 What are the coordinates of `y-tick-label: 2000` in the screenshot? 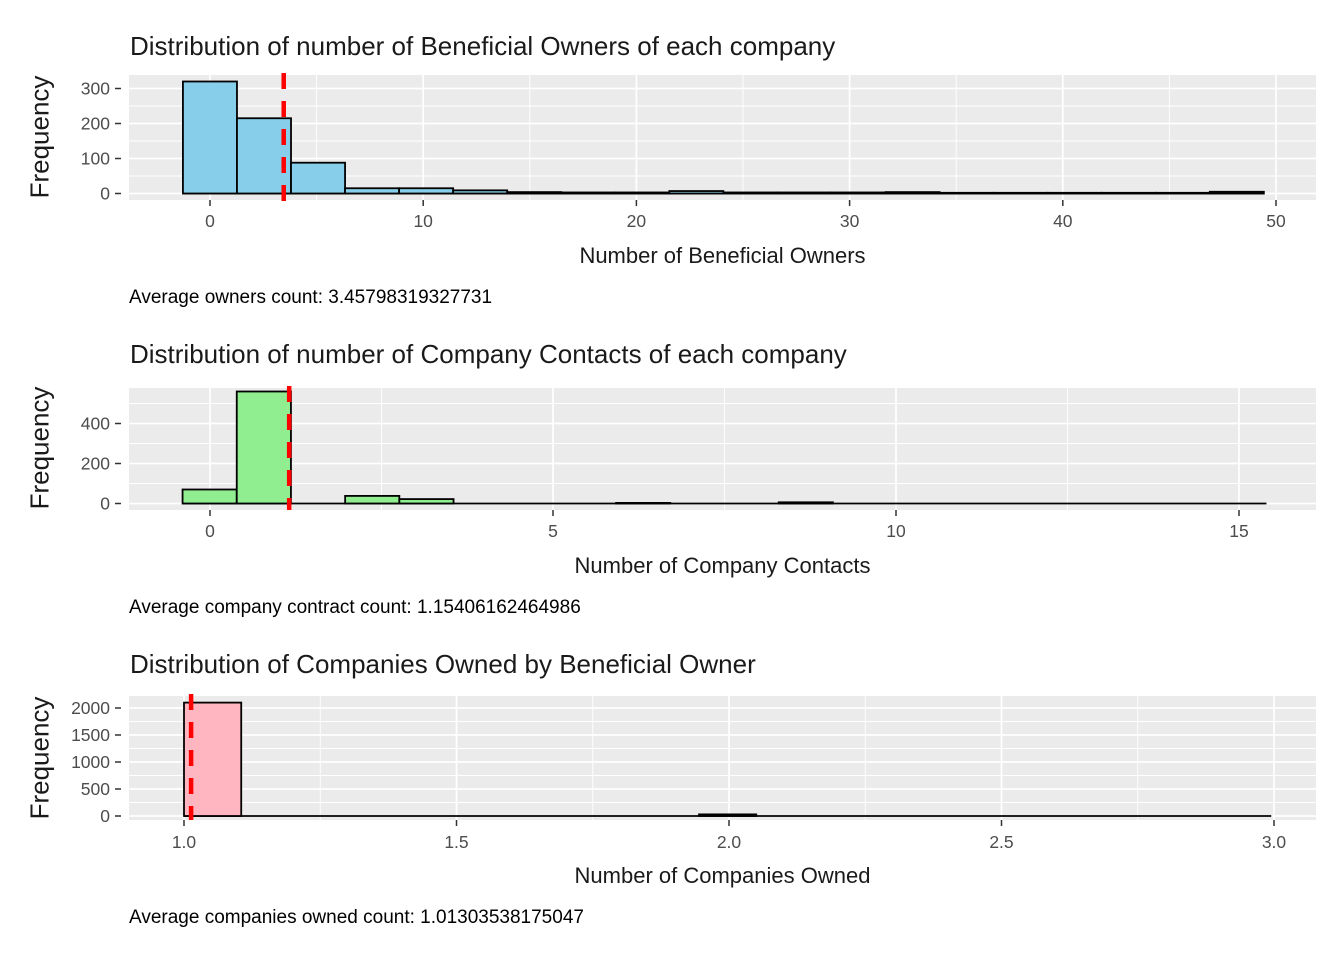 It's located at (90, 708).